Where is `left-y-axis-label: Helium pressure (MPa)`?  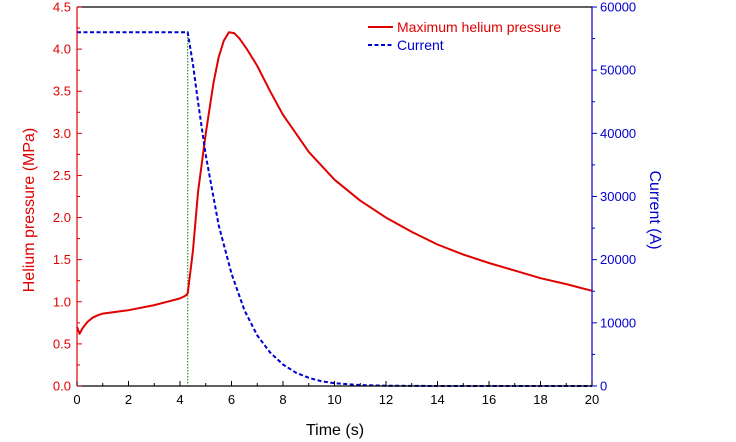 left-y-axis-label: Helium pressure (MPa) is located at coordinates (29, 210).